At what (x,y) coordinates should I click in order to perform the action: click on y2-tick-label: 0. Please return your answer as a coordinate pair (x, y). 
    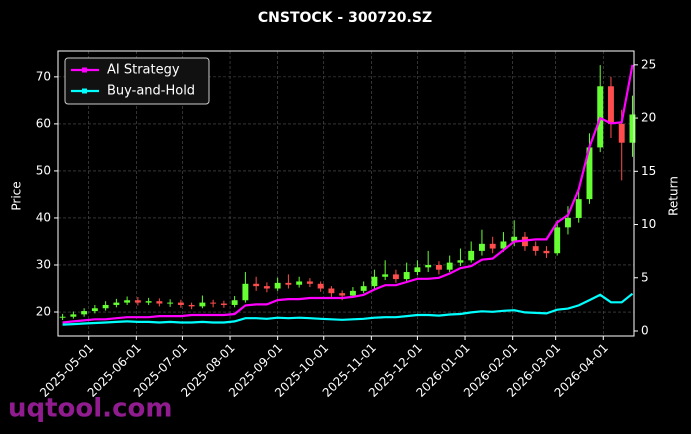
    Looking at the image, I should click on (645, 330).